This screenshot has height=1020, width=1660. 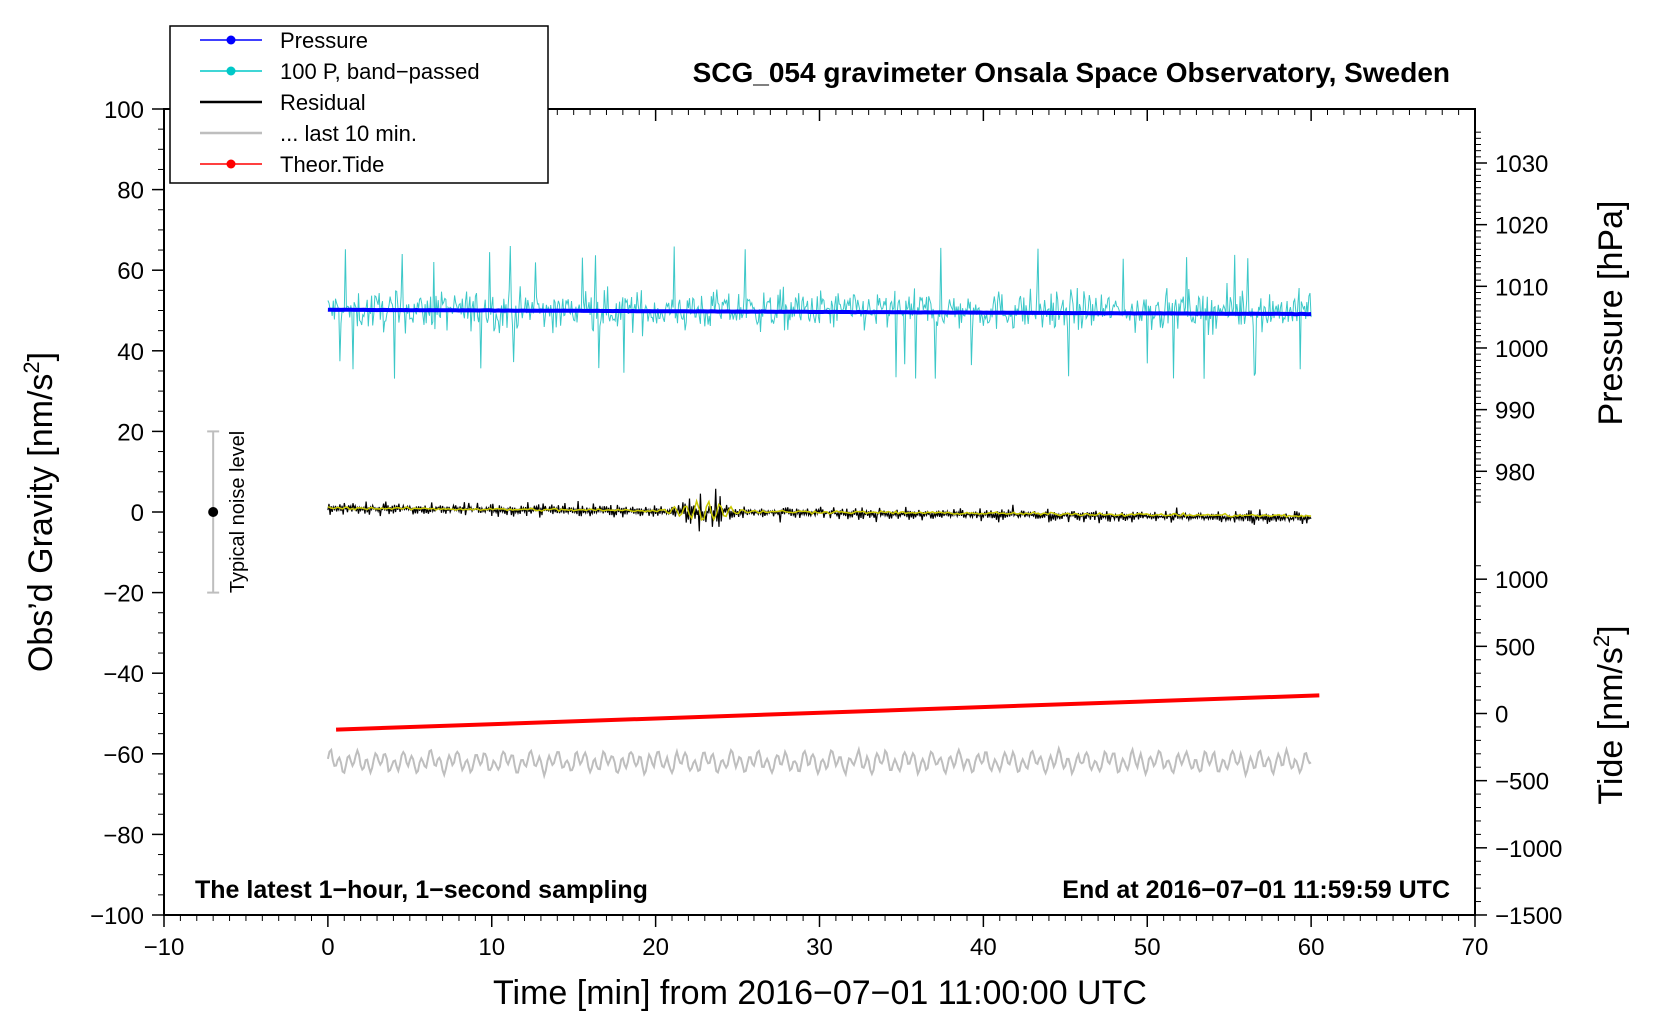 I want to click on x-tick-label: 20, so click(x=655, y=947).